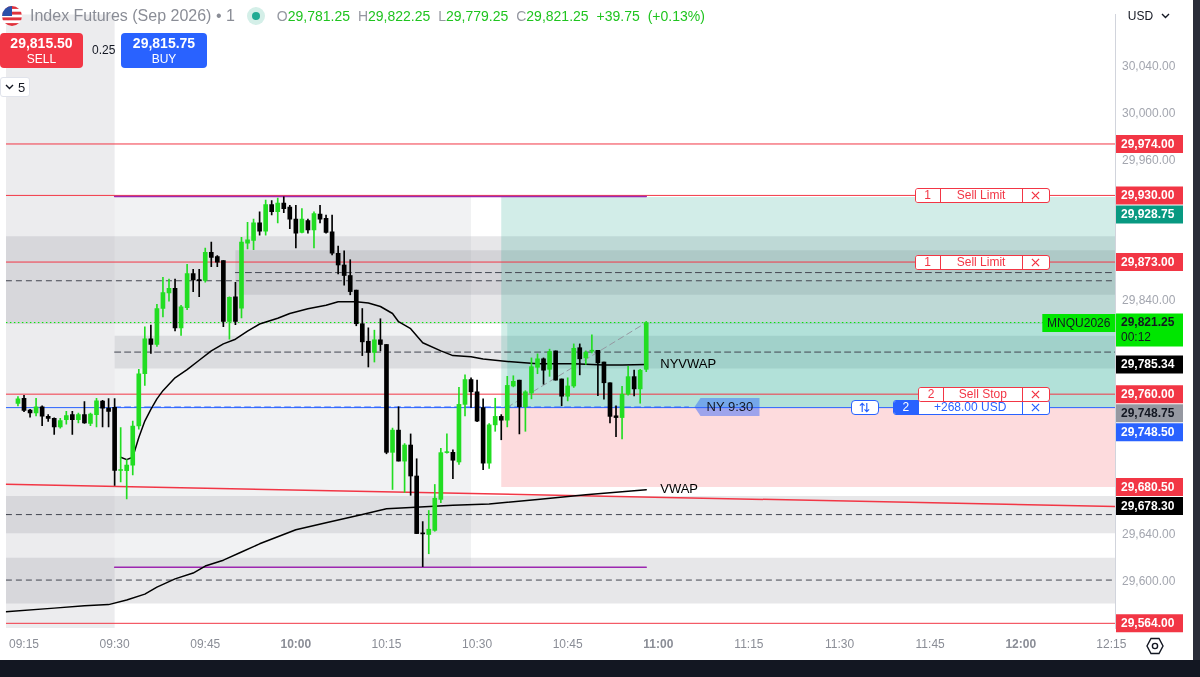 This screenshot has height=677, width=1200. I want to click on ref-line-label: 29,974.00, so click(1148, 143).